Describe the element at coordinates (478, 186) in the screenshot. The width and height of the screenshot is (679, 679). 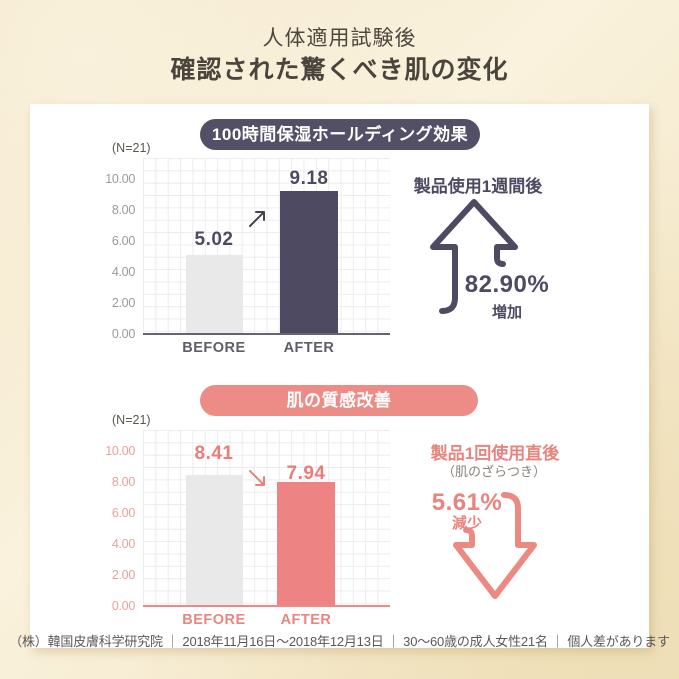
I see `annotation-title: 製品使用1週間後` at that location.